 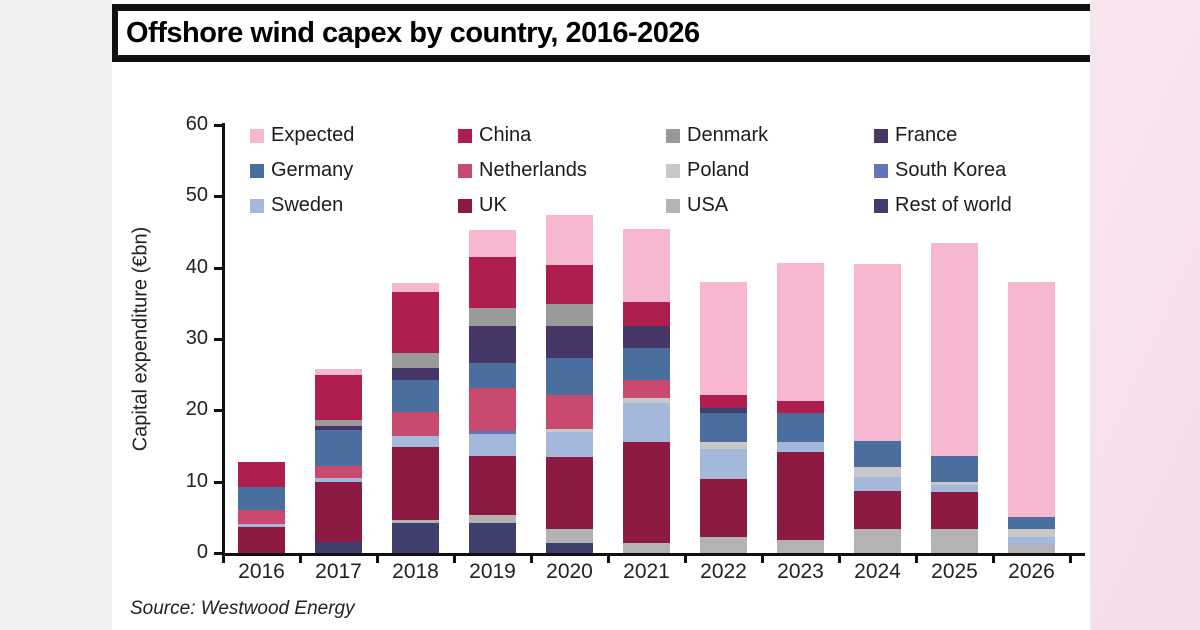 What do you see at coordinates (800, 332) in the screenshot?
I see `bar-segment-2023-expected` at bounding box center [800, 332].